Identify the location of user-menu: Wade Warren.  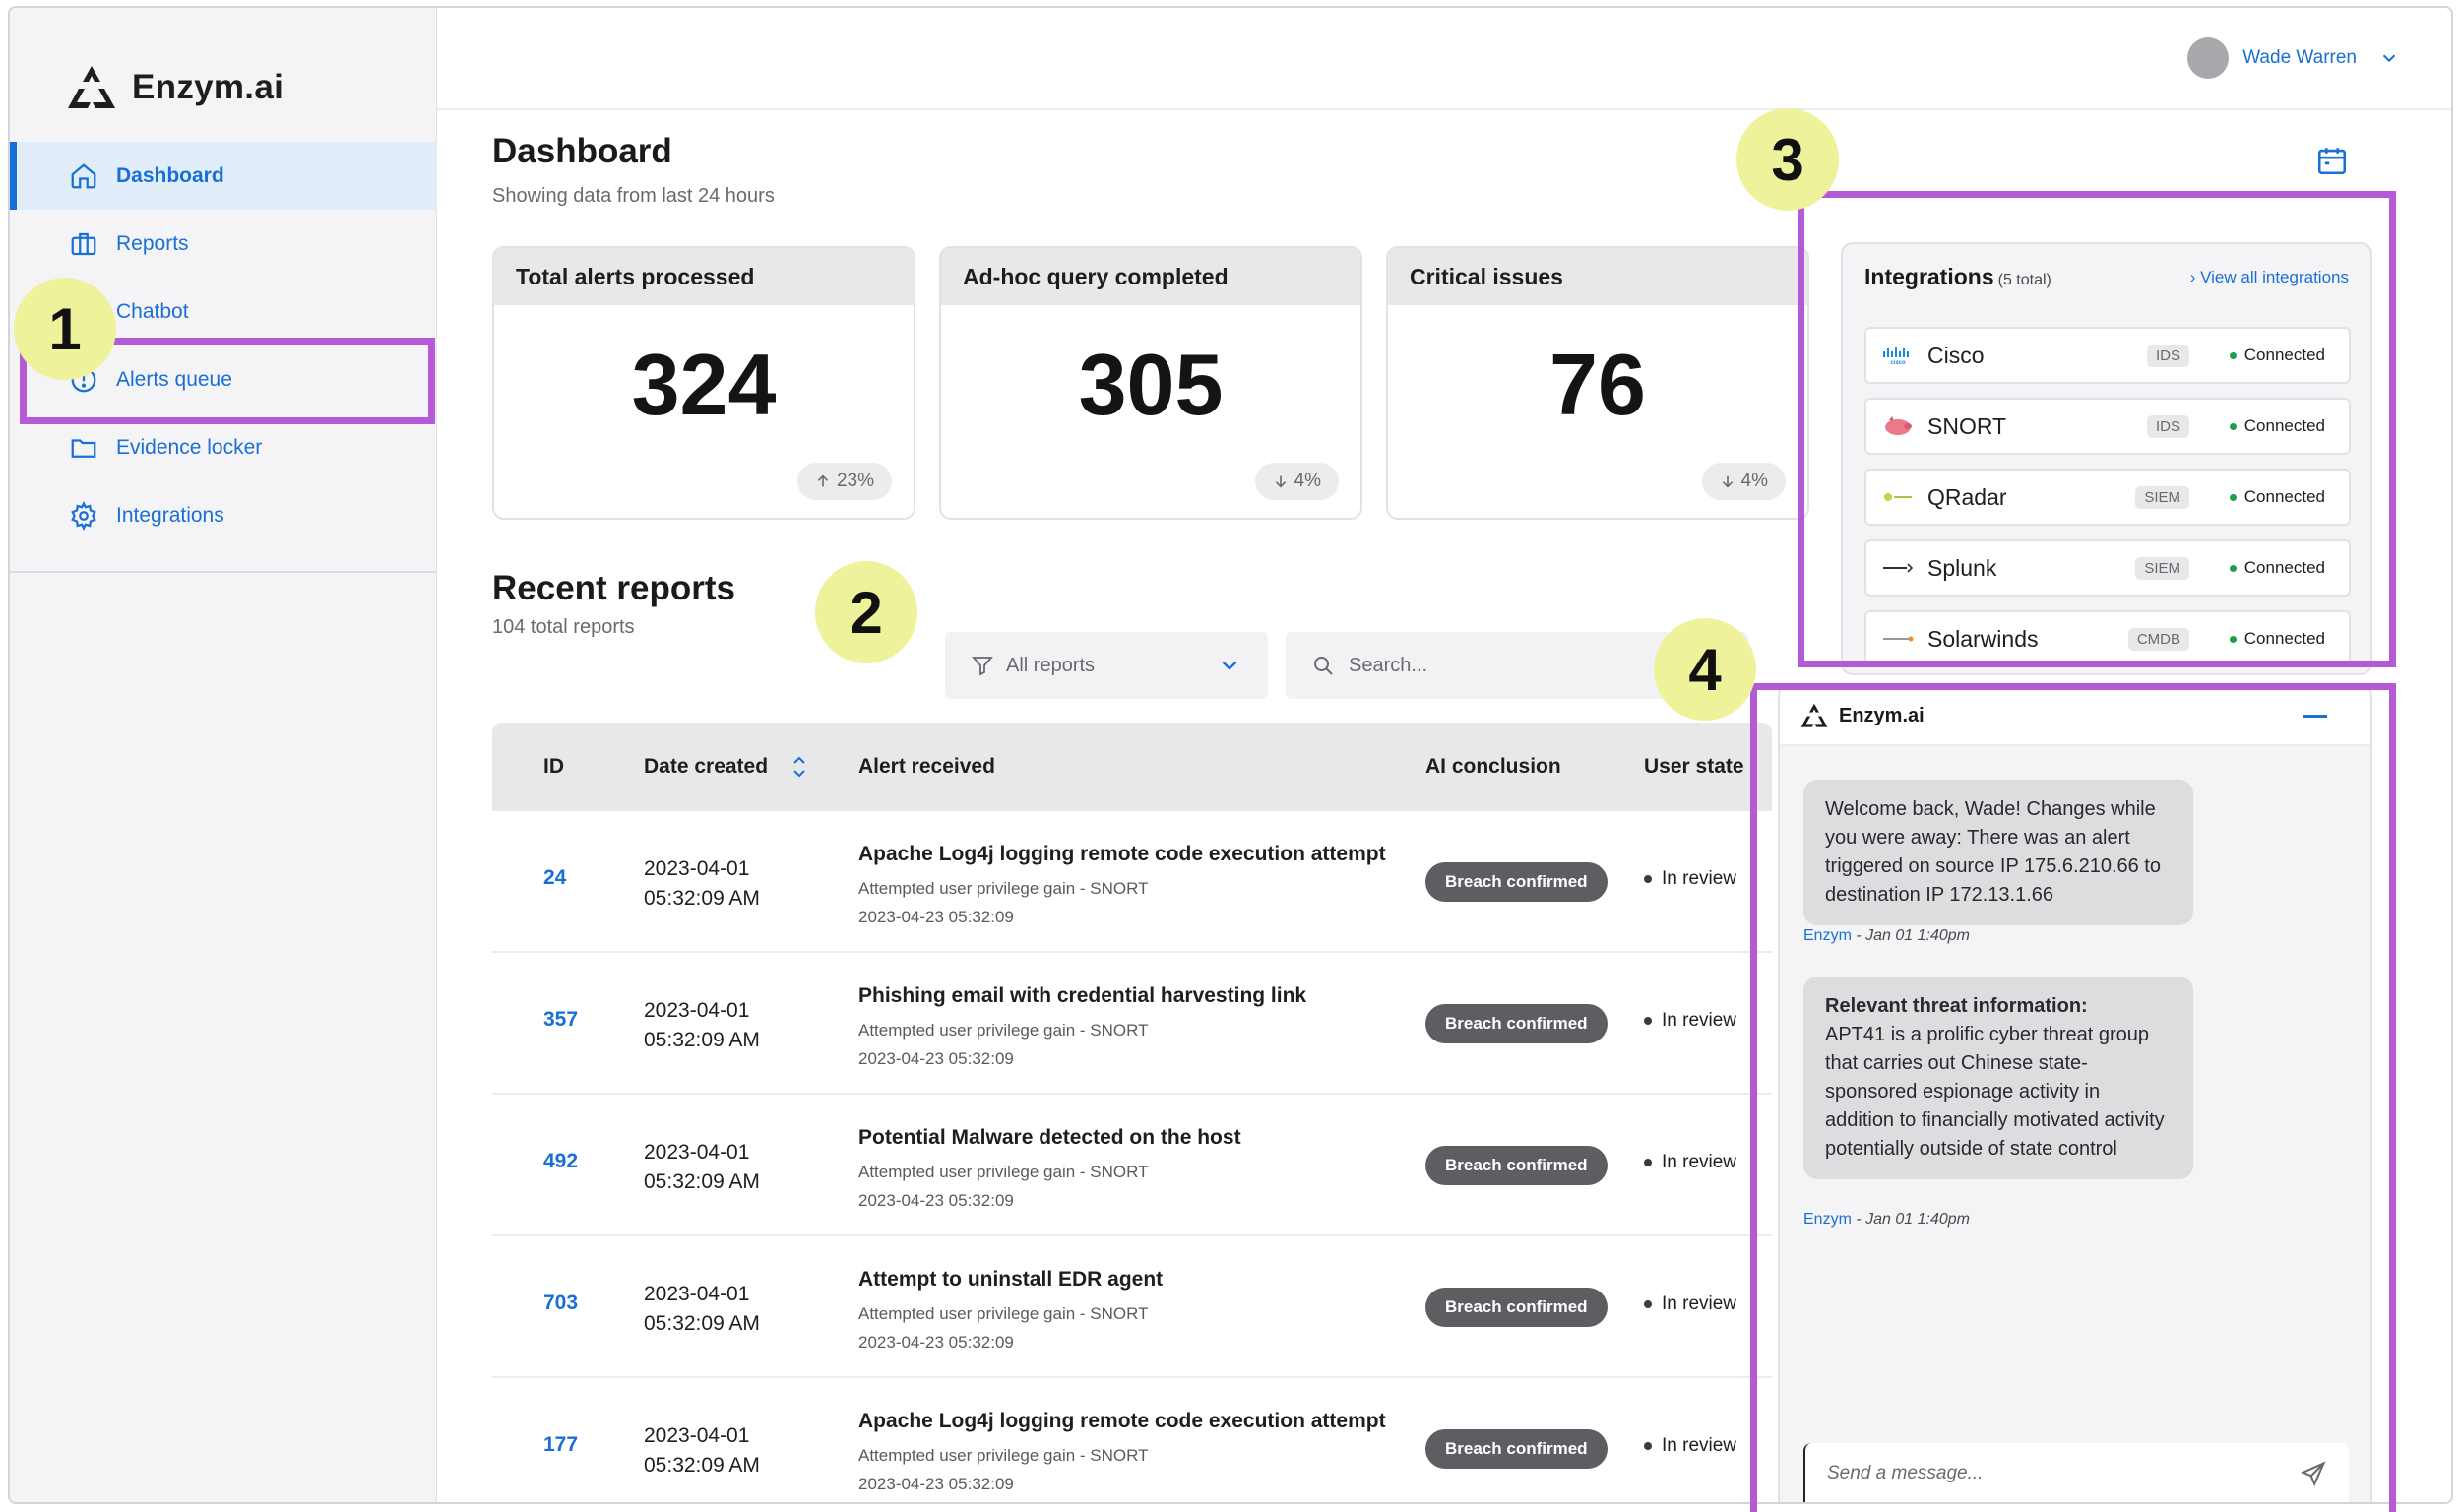
(2293, 58).